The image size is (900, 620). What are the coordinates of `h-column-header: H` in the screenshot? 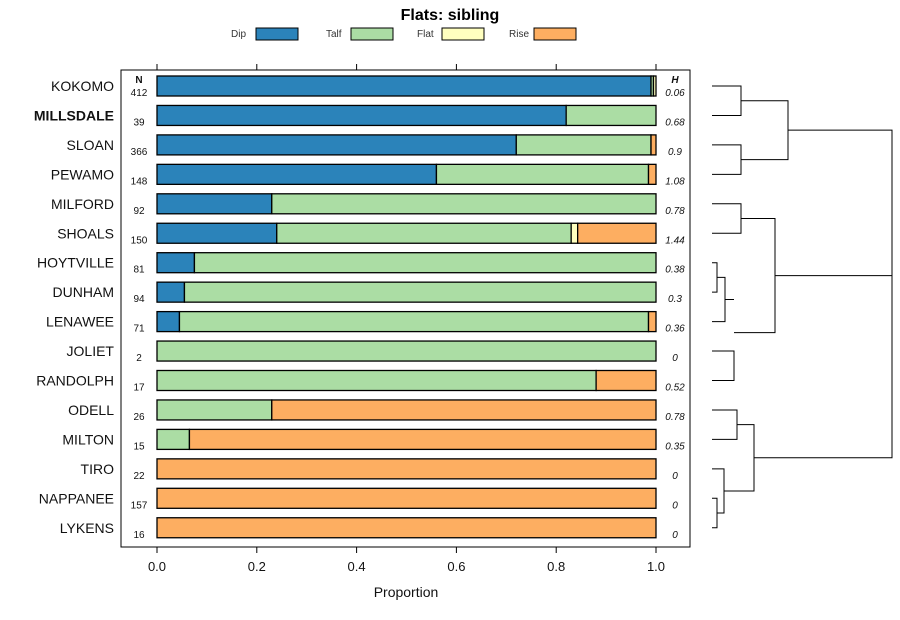 It's located at (675, 80).